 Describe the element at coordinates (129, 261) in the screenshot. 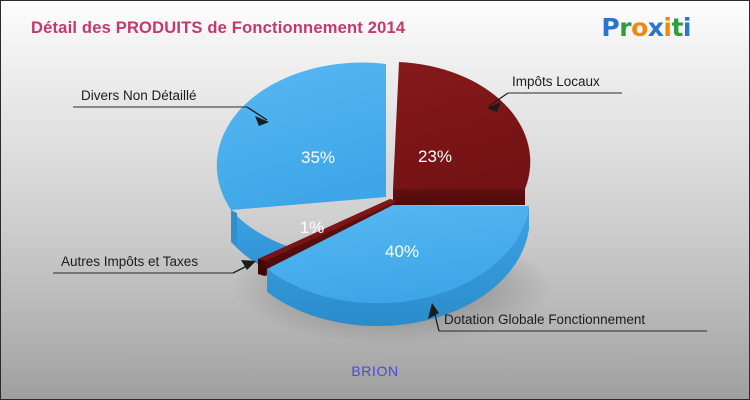

I see `callout-label-autres-impots: Autres Impôts et Taxes` at that location.